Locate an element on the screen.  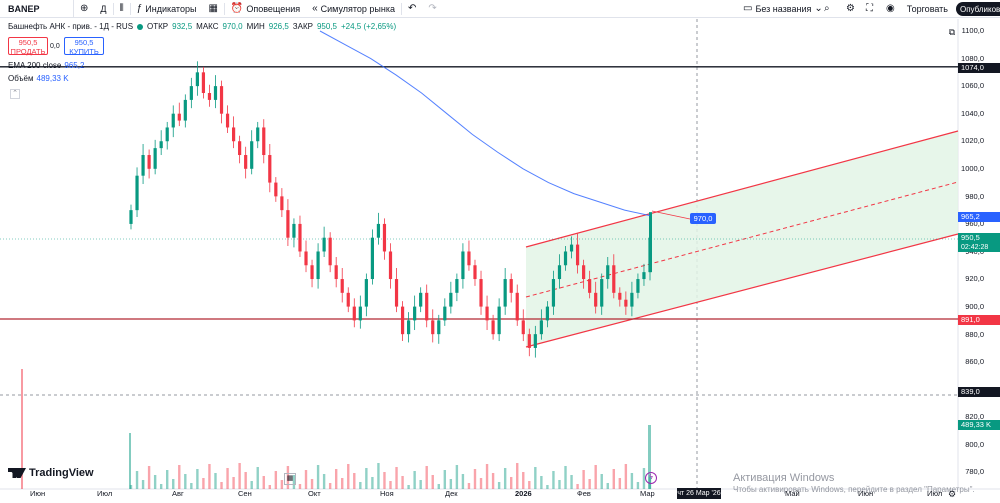
alerts-button: ⏰ Оповещения is located at coordinates (265, 9).